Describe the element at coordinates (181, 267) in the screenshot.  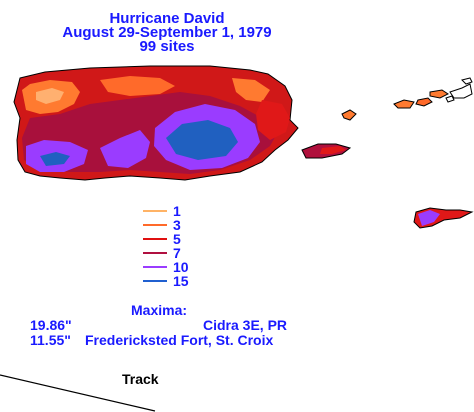
I see `legend-label-10: 10` at that location.